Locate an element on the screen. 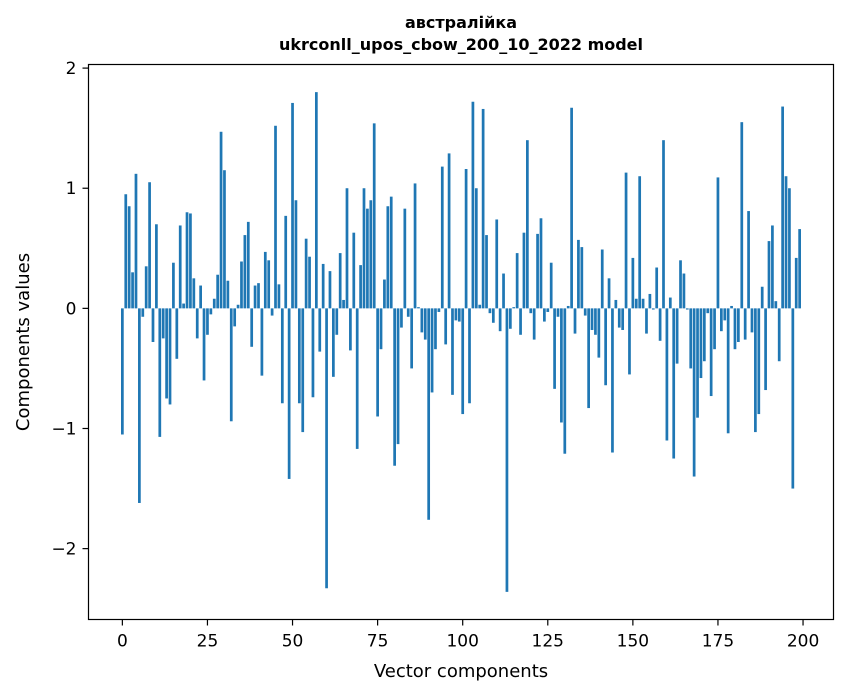 The image size is (847, 696). x-tick-label-0: 0 is located at coordinates (122, 642).